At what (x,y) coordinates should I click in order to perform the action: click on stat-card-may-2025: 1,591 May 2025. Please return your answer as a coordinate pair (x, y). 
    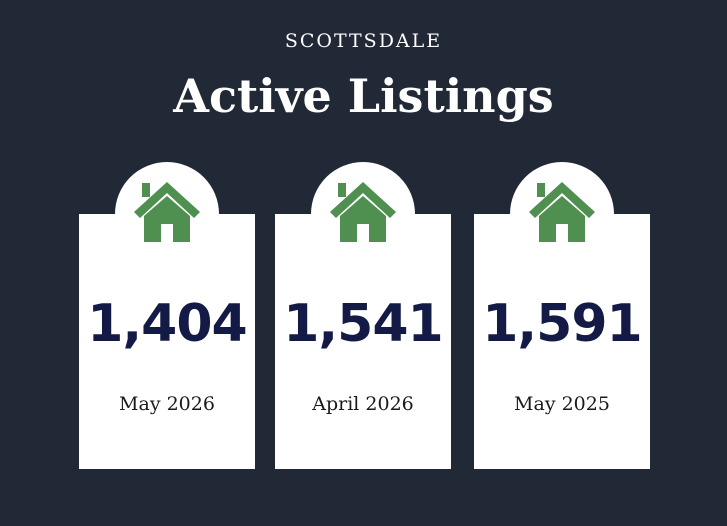
    Looking at the image, I should click on (562, 315).